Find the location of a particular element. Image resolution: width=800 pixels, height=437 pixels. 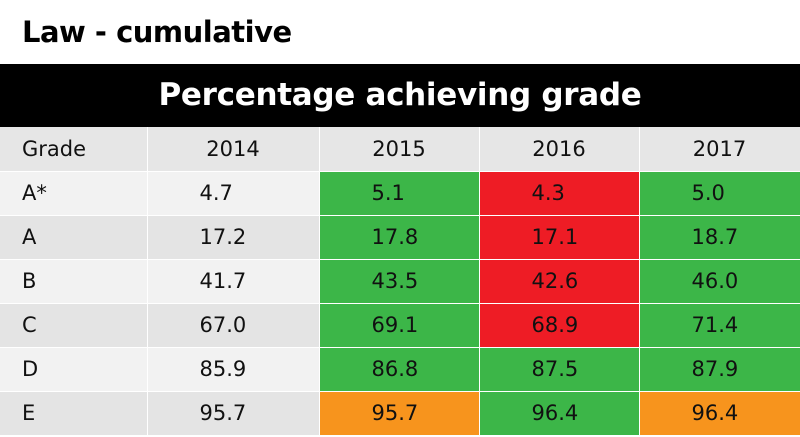

grade-label-cell: B is located at coordinates (74, 281).